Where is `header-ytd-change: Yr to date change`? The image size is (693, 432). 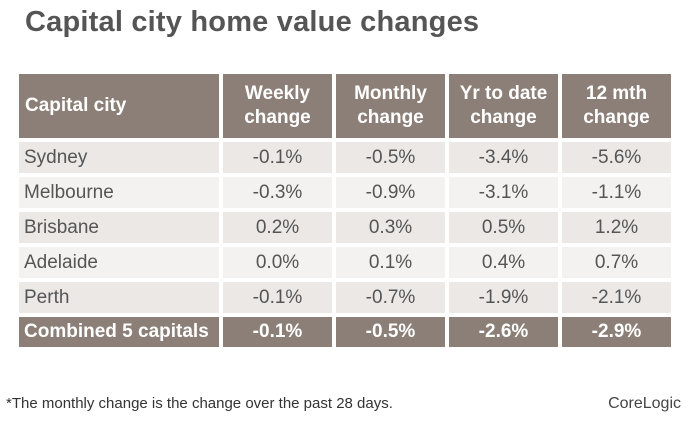
header-ytd-change: Yr to date change is located at coordinates (503, 106).